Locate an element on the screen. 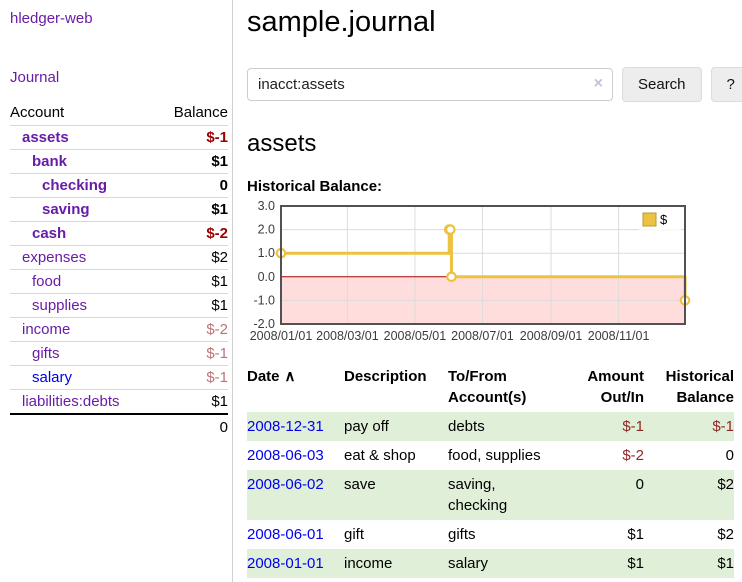  register-header-label: Historical is located at coordinates (699, 376).